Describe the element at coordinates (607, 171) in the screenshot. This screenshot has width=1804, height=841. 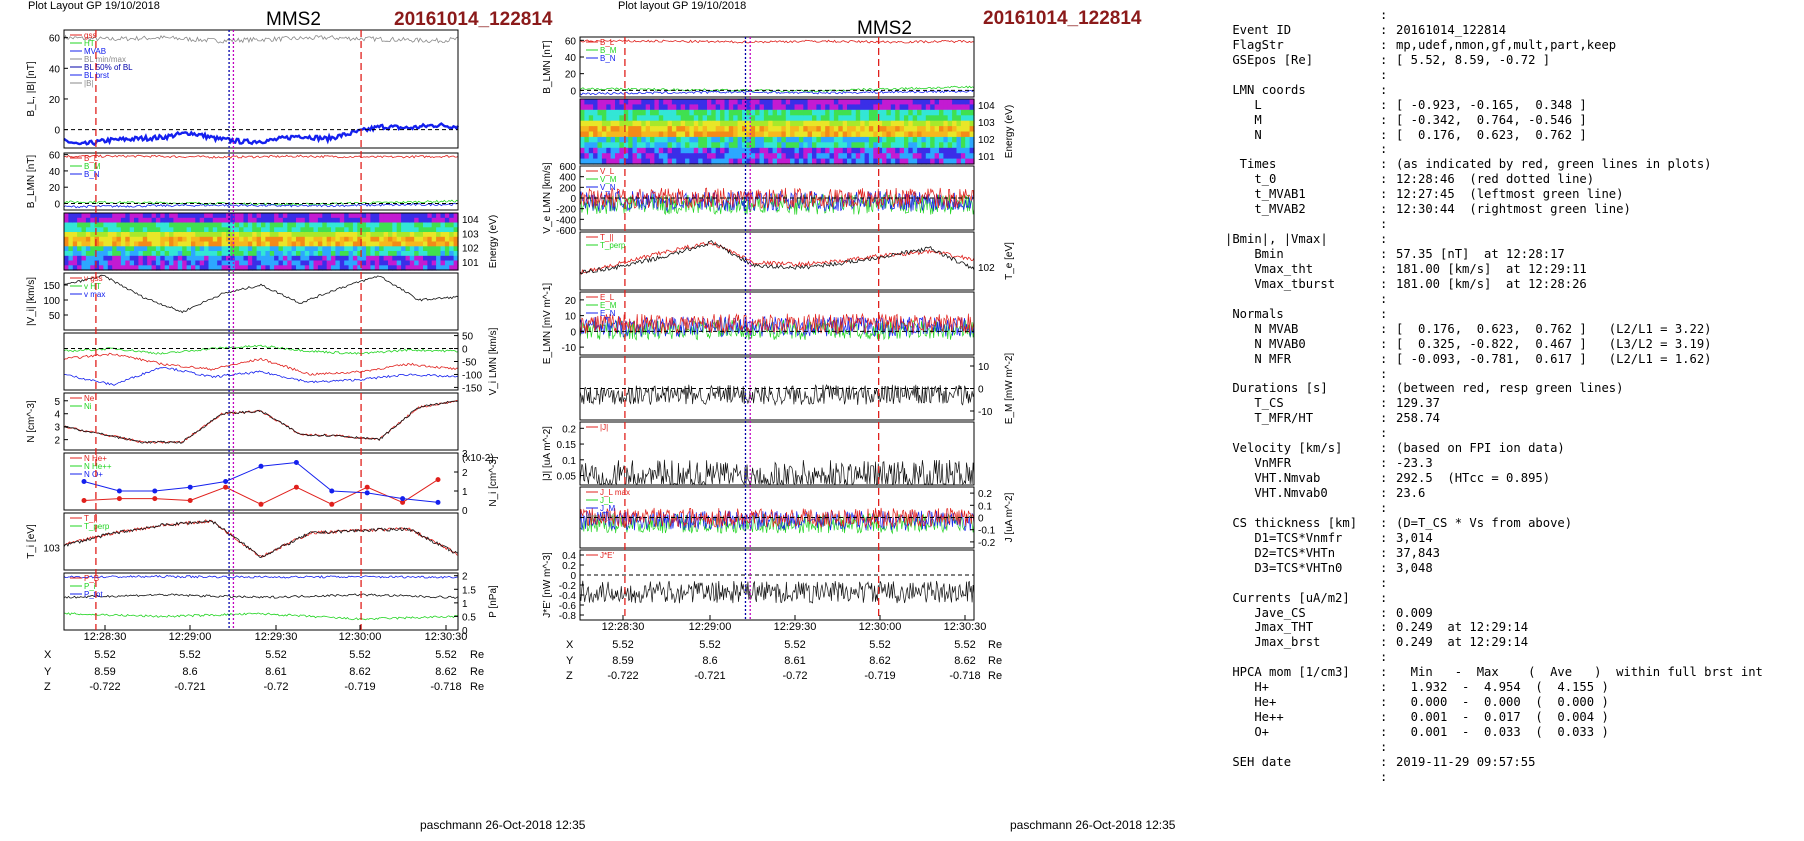
I see `legend-label: V_L` at that location.